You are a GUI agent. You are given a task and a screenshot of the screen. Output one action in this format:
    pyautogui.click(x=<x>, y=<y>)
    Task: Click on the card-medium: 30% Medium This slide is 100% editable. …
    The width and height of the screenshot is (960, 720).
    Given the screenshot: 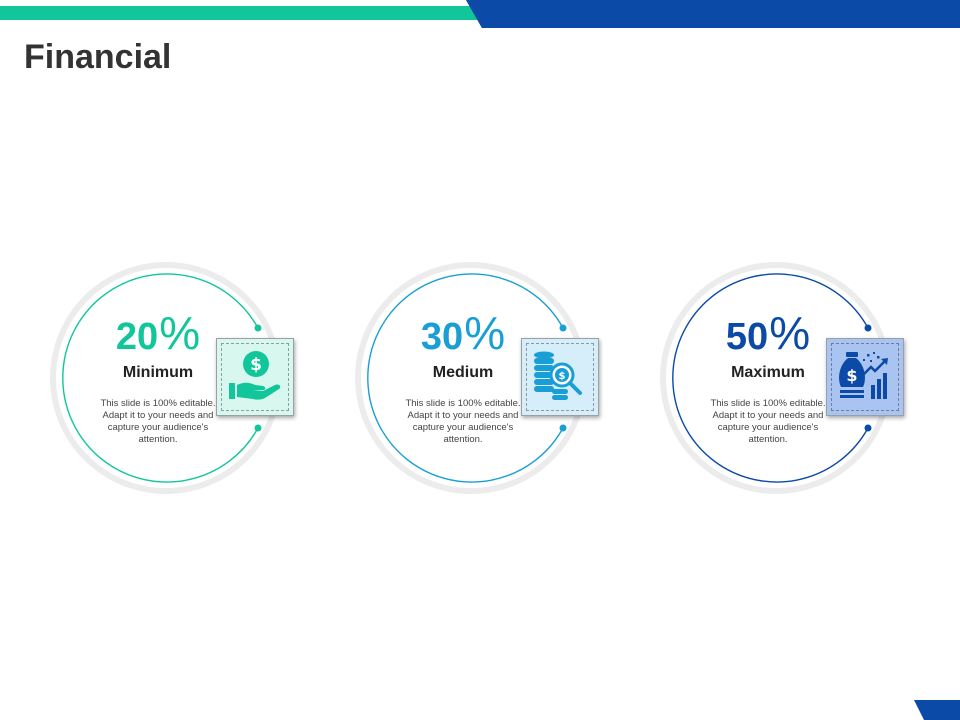 What is the action you would take?
    pyautogui.click(x=503, y=382)
    